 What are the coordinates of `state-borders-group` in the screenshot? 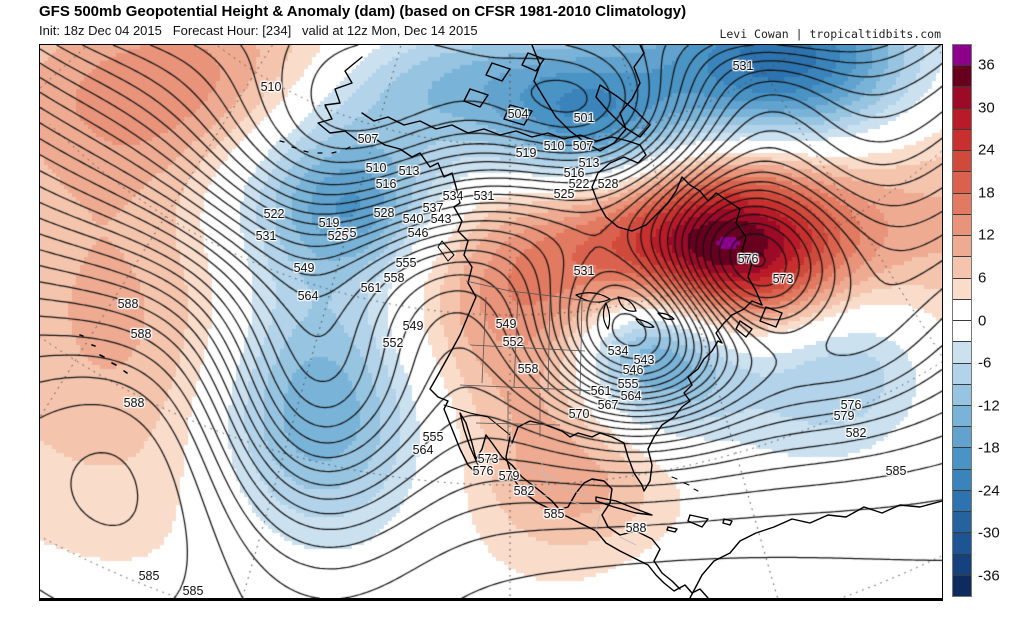 It's located at (530, 360).